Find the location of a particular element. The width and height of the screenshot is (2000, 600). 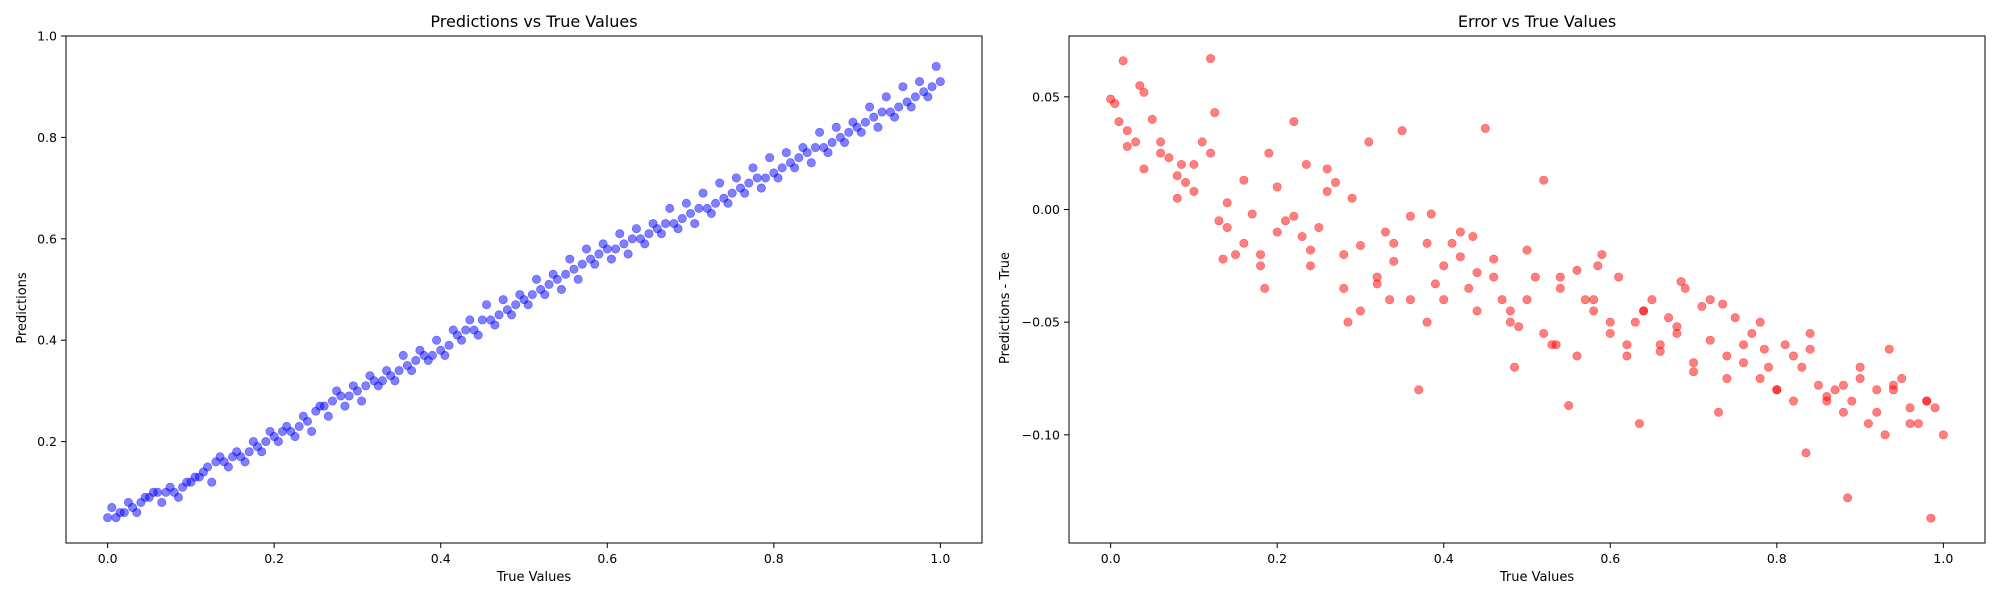

y-tick-label: −0.05 is located at coordinates (1041, 322).